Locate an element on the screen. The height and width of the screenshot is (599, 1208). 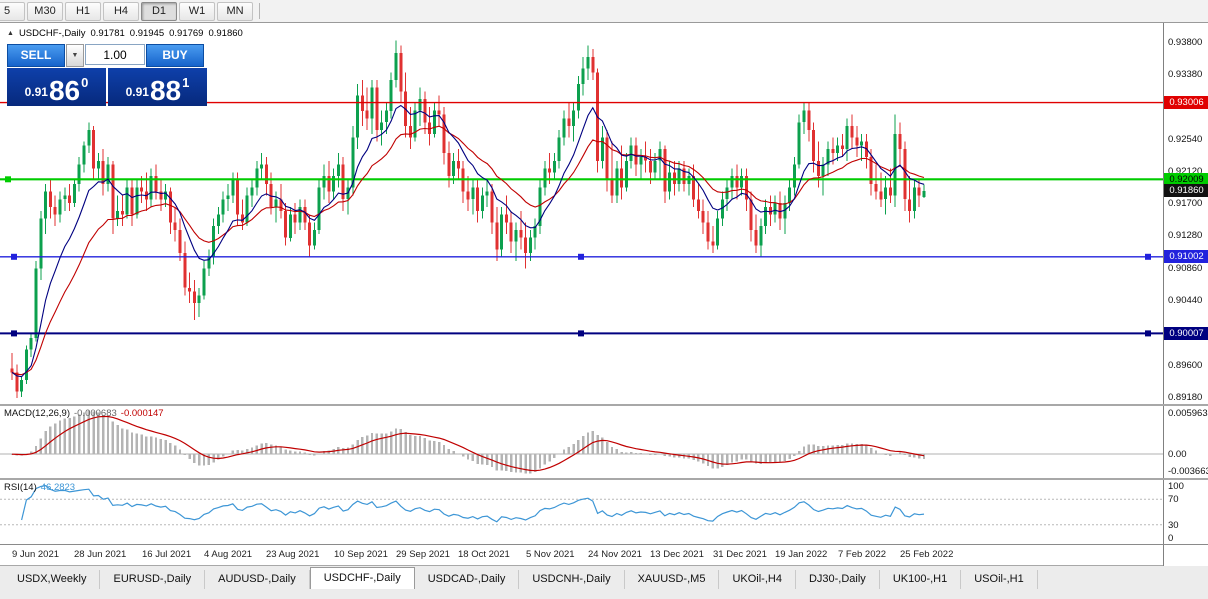
buy-button: BUY is located at coordinates (175, 55).